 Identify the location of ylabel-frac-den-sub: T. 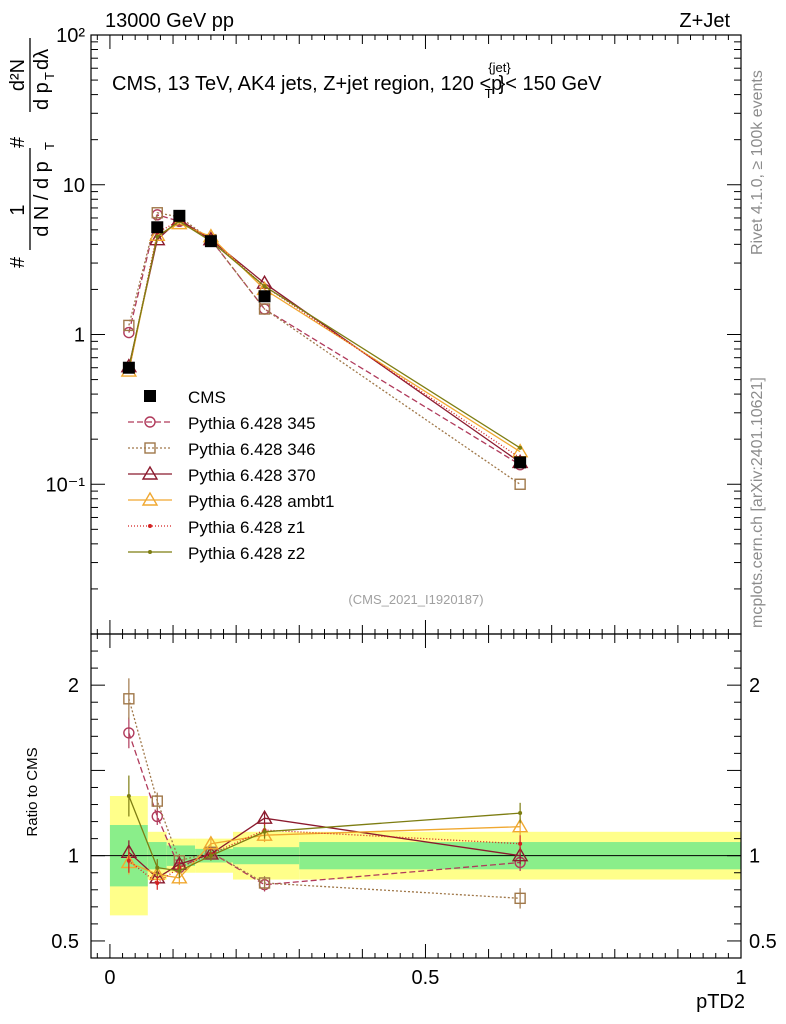
(49, 146).